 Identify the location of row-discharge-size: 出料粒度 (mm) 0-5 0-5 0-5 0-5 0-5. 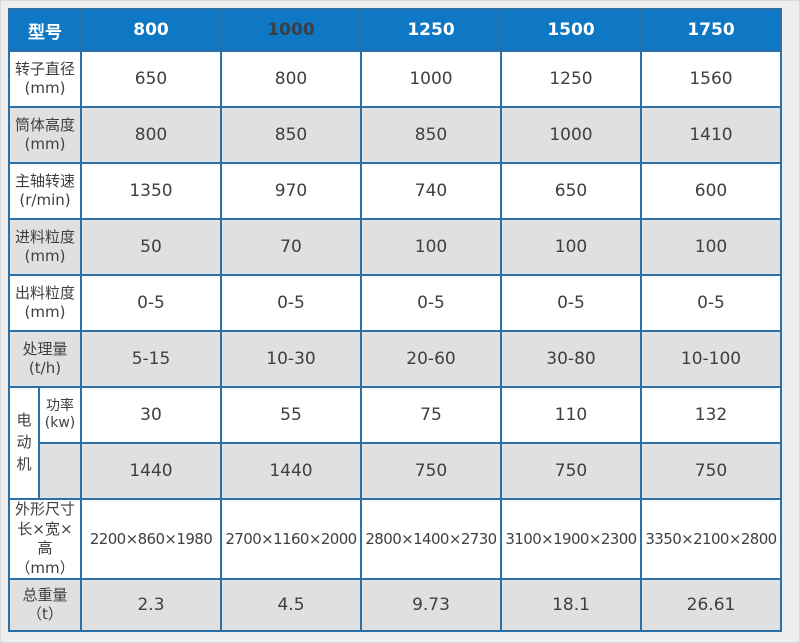
(395, 303).